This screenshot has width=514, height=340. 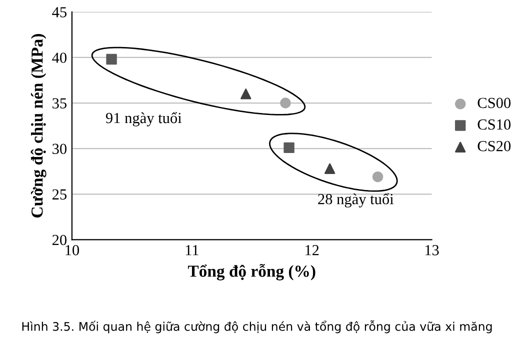 What do you see at coordinates (312, 250) in the screenshot?
I see `x-tick-label: 12` at bounding box center [312, 250].